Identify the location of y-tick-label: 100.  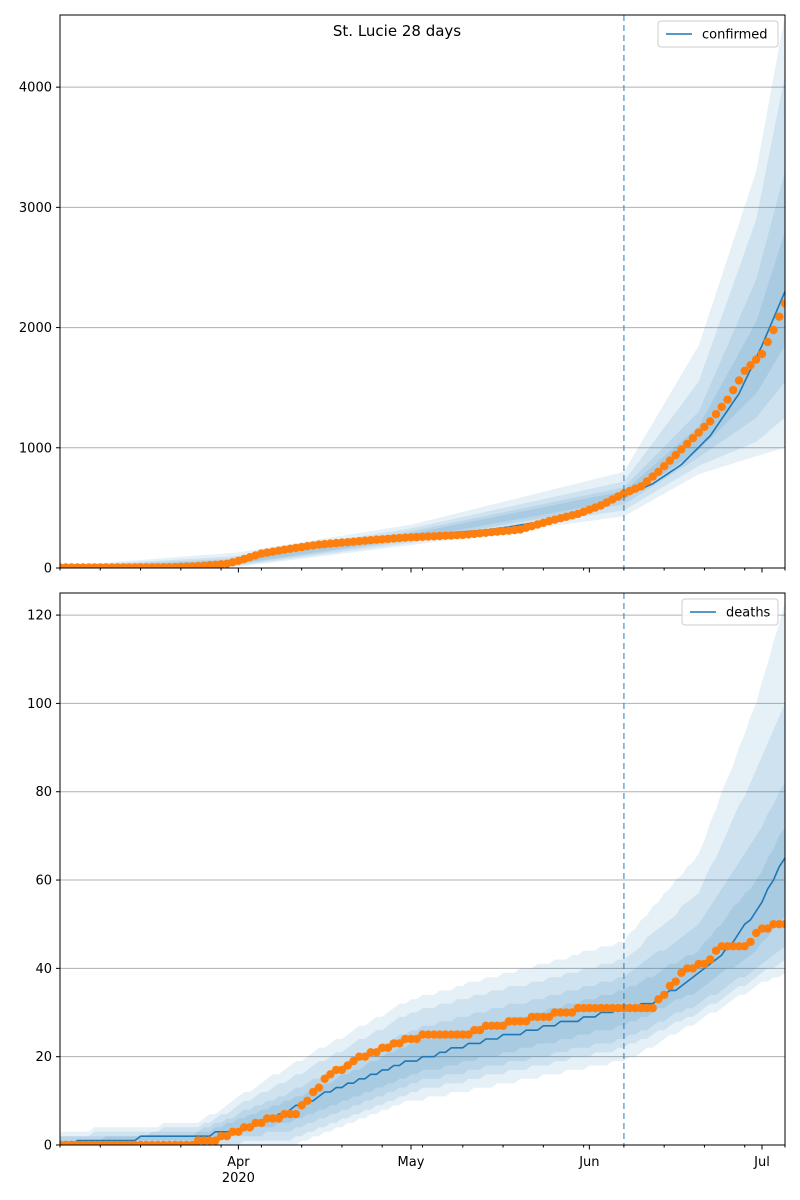
(39, 704).